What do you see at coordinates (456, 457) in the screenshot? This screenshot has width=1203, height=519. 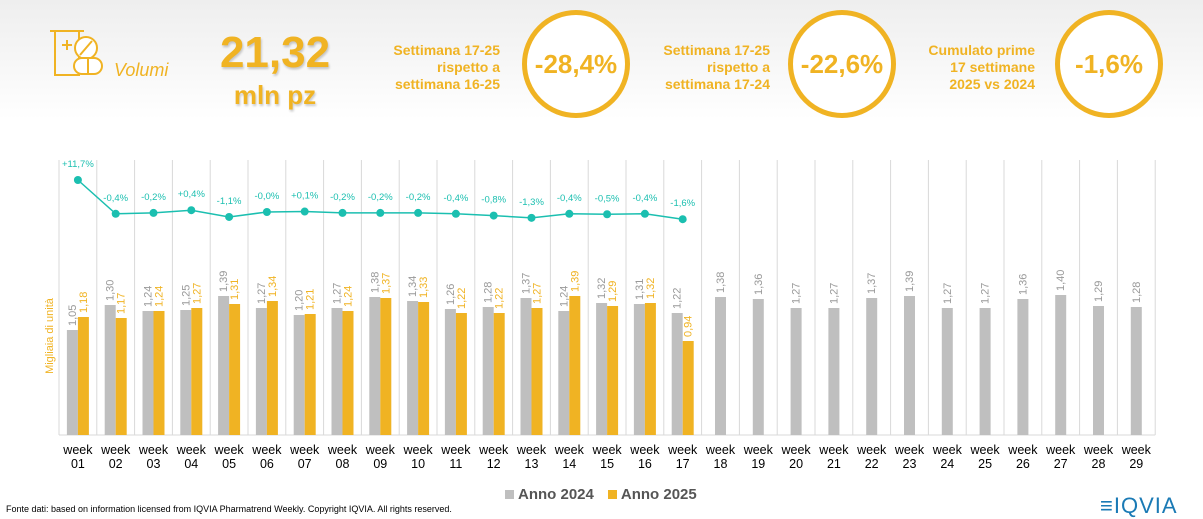 I see `x-tick-label: week 11` at bounding box center [456, 457].